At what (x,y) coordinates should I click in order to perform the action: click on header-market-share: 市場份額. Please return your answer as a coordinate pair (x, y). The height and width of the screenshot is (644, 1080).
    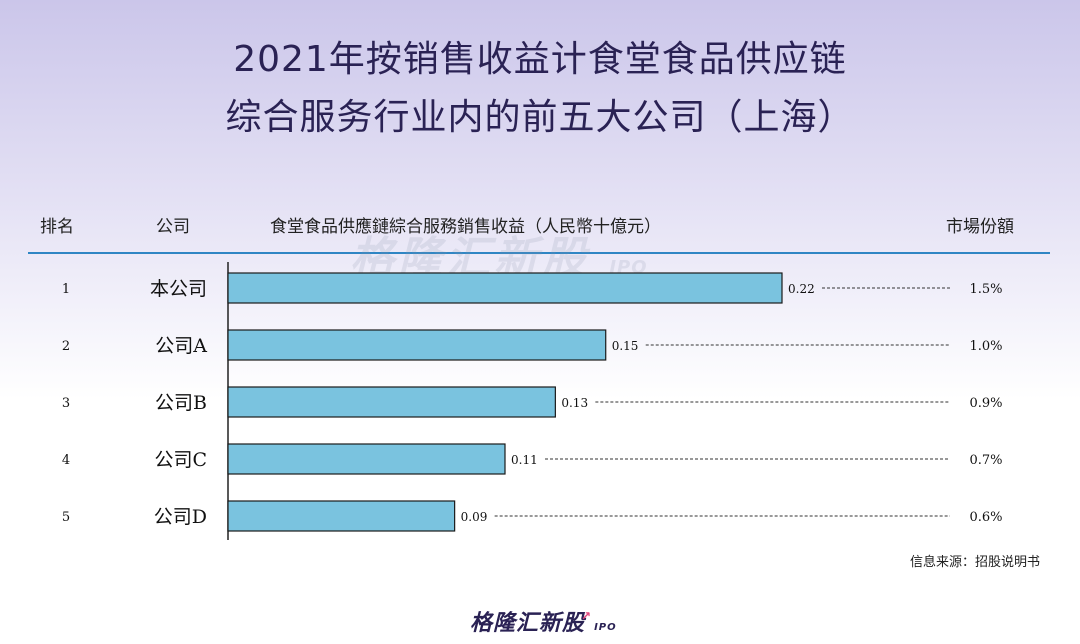
    Looking at the image, I should click on (980, 227).